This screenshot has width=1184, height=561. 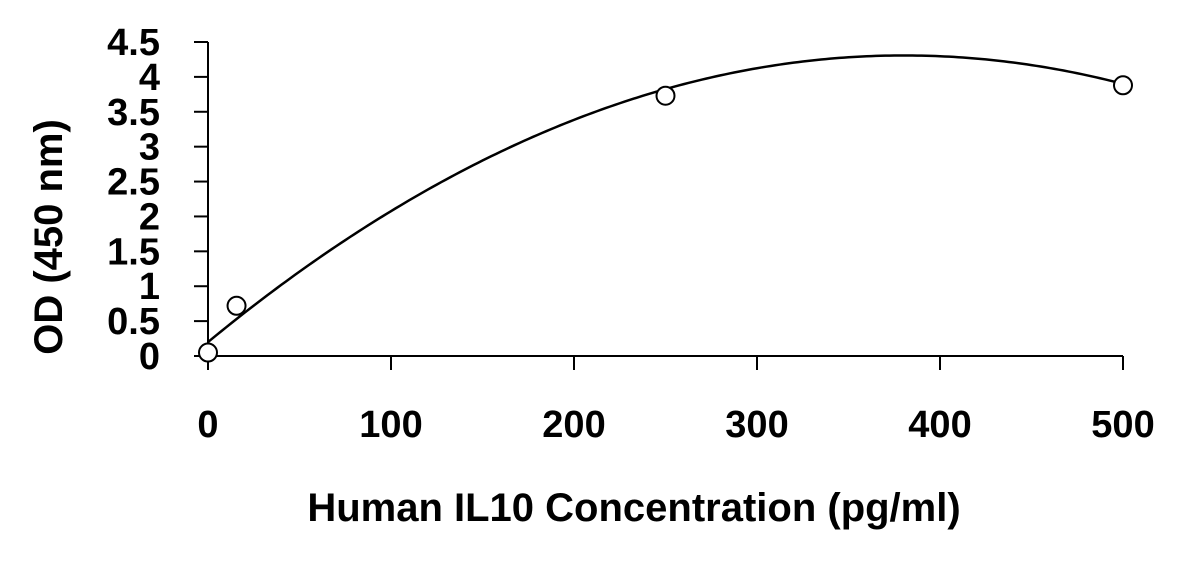 I want to click on x-tick-label: 0, so click(x=207, y=425).